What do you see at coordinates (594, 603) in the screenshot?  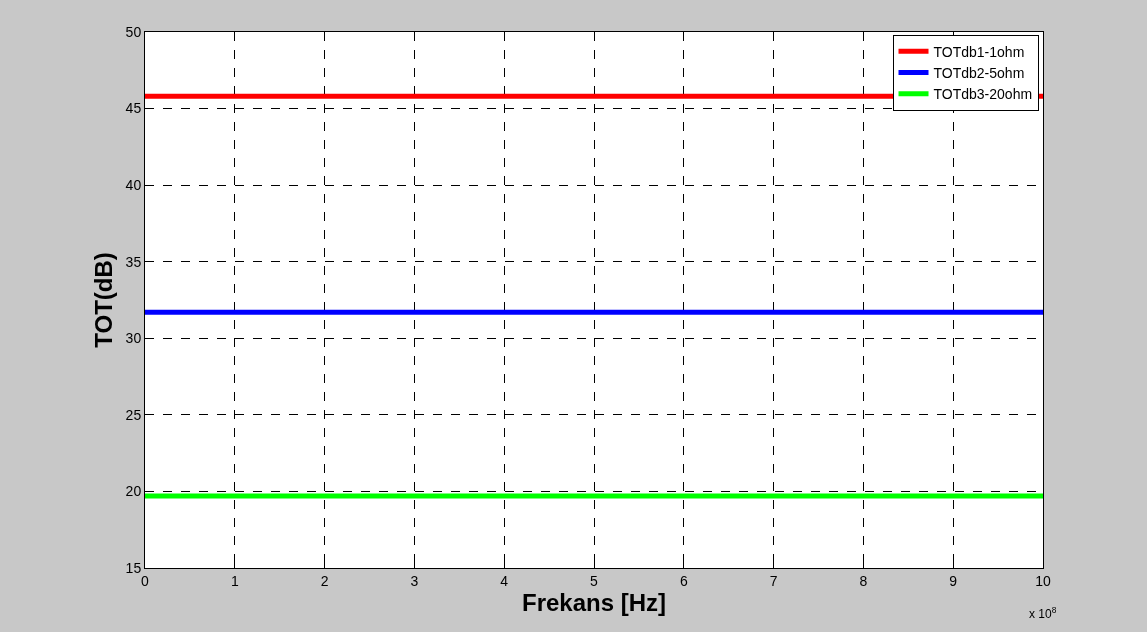 I see `x-axis-title: Frekans [Hz]` at bounding box center [594, 603].